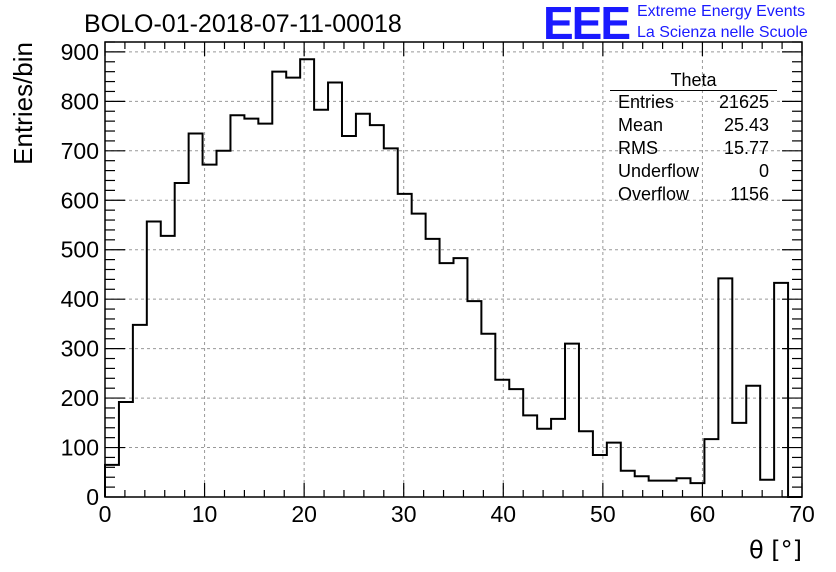 The height and width of the screenshot is (572, 836). Describe the element at coordinates (802, 514) in the screenshot. I see `x-tick-label: 70` at that location.